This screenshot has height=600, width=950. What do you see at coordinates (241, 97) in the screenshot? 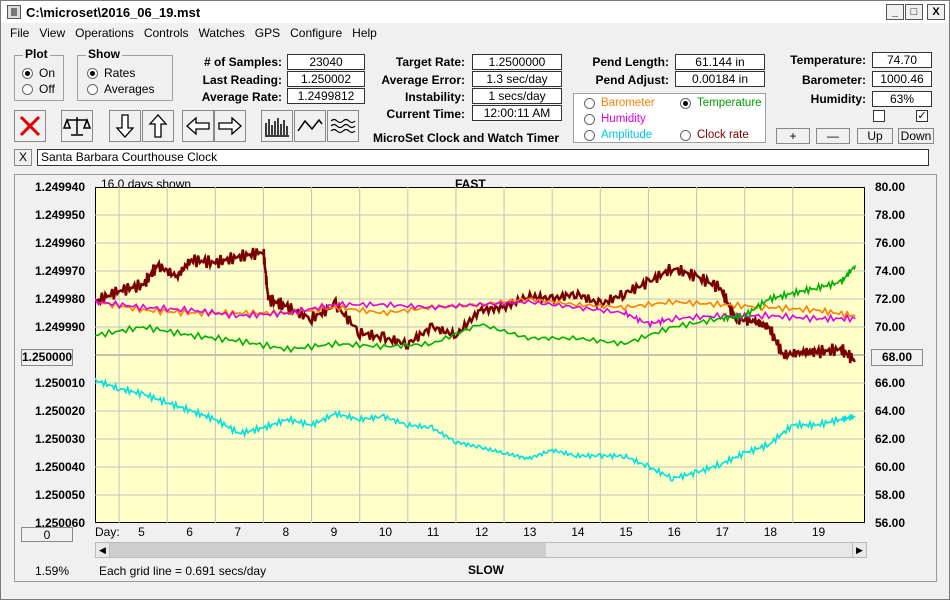
I see `average-rate-label: Average Rate:` at bounding box center [241, 97].